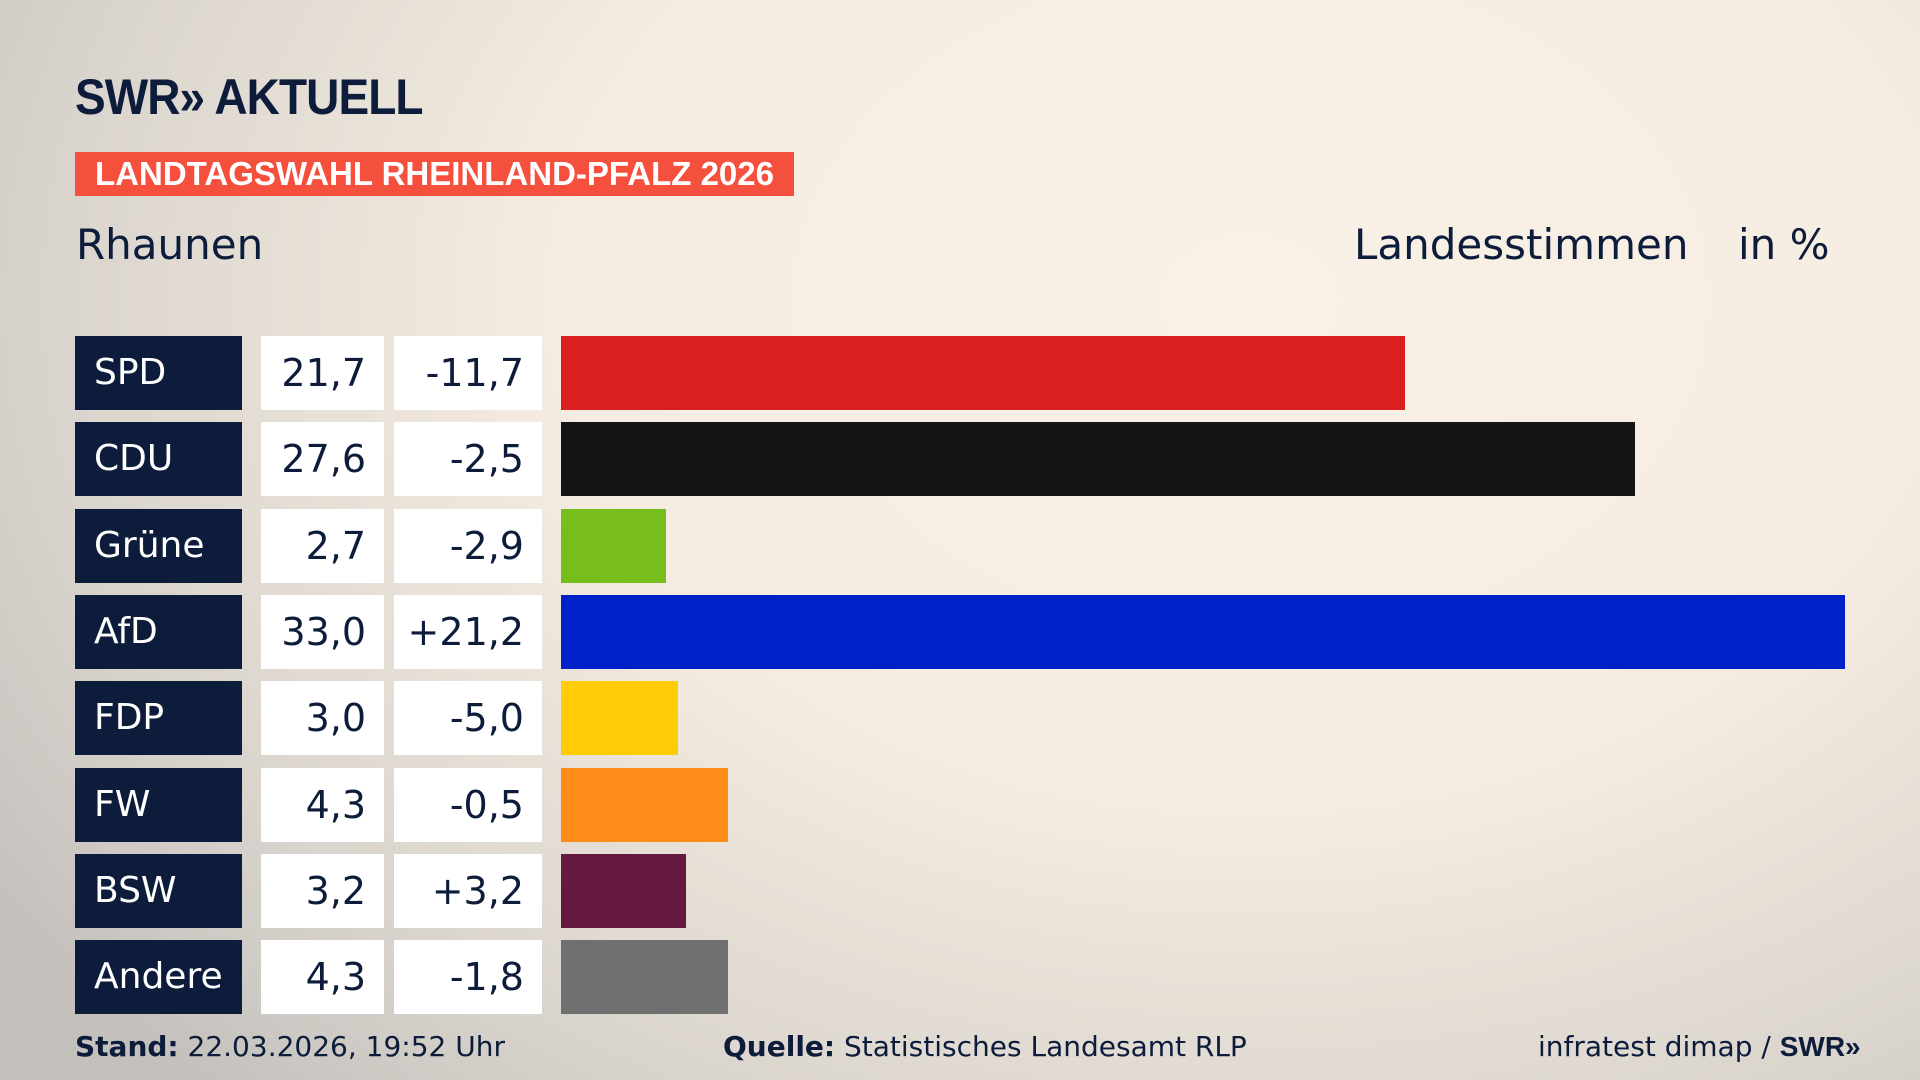 This screenshot has height=1080, width=1920. I want to click on vote-share: 33,0, so click(322, 631).